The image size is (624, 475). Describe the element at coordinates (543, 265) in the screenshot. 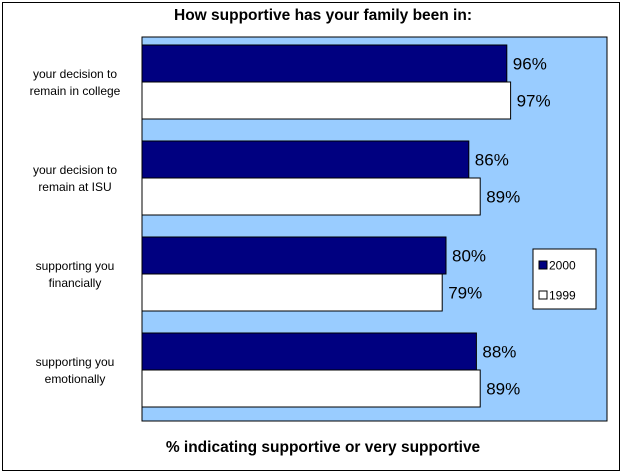

I see `legend-swatch-2000` at that location.